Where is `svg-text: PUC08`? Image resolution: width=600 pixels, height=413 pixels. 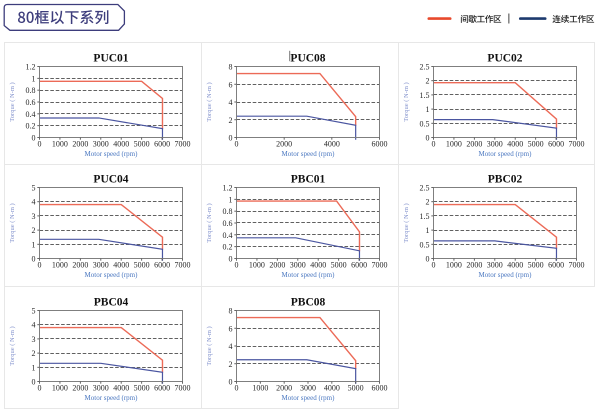 svg-text: PUC08 is located at coordinates (307, 59).